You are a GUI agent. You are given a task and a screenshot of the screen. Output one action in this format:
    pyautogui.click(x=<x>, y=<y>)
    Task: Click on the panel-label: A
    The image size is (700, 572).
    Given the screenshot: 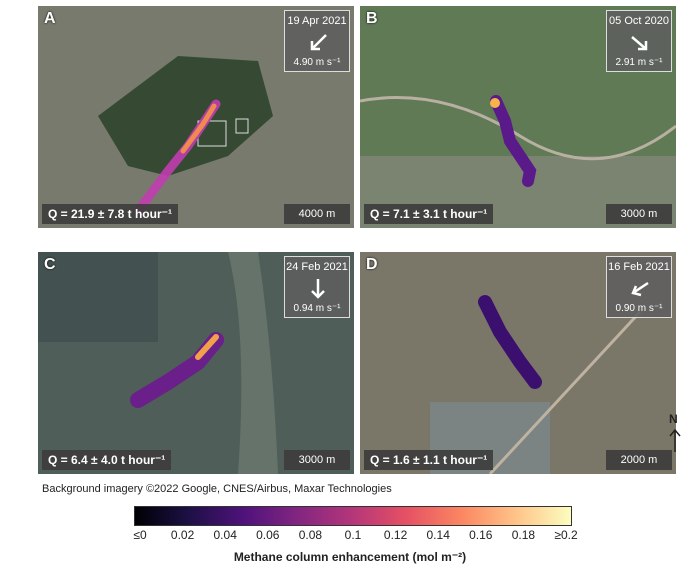 What is the action you would take?
    pyautogui.click(x=50, y=18)
    